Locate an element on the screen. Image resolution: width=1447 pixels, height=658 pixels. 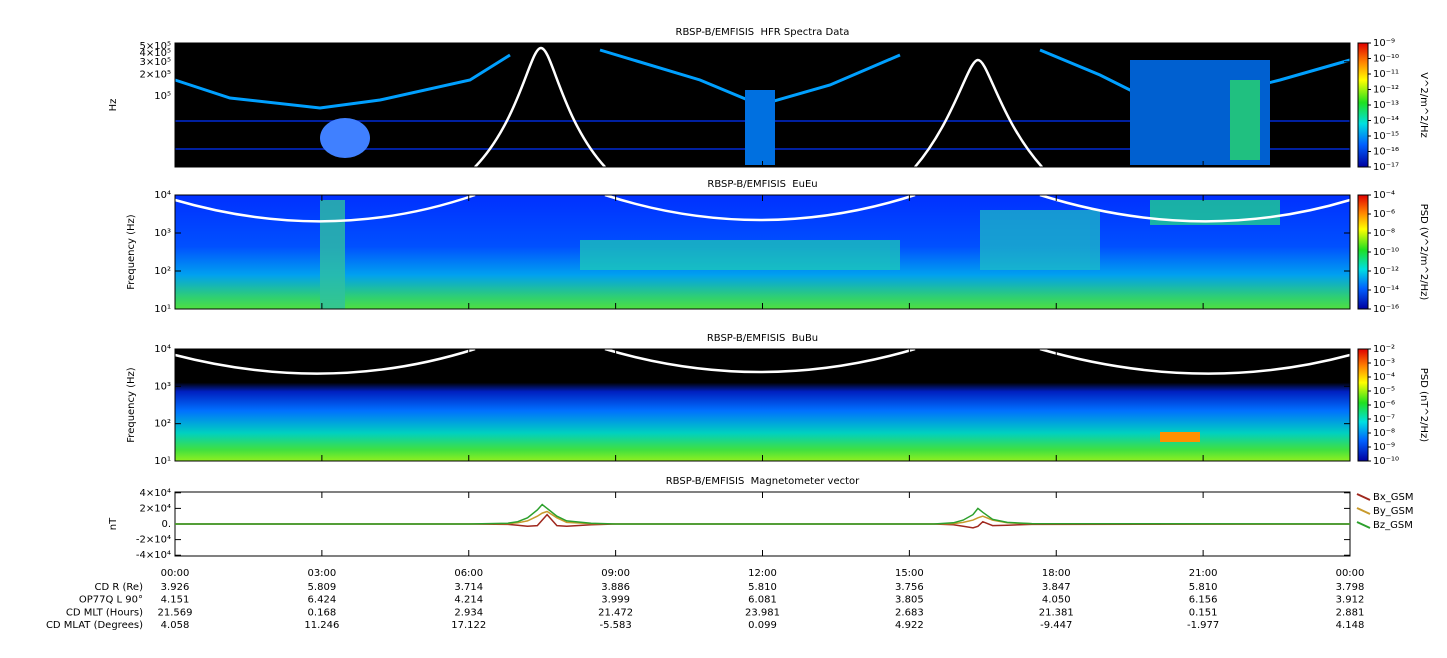
y-tick-label: -4×10⁴ is located at coordinates (153, 555).